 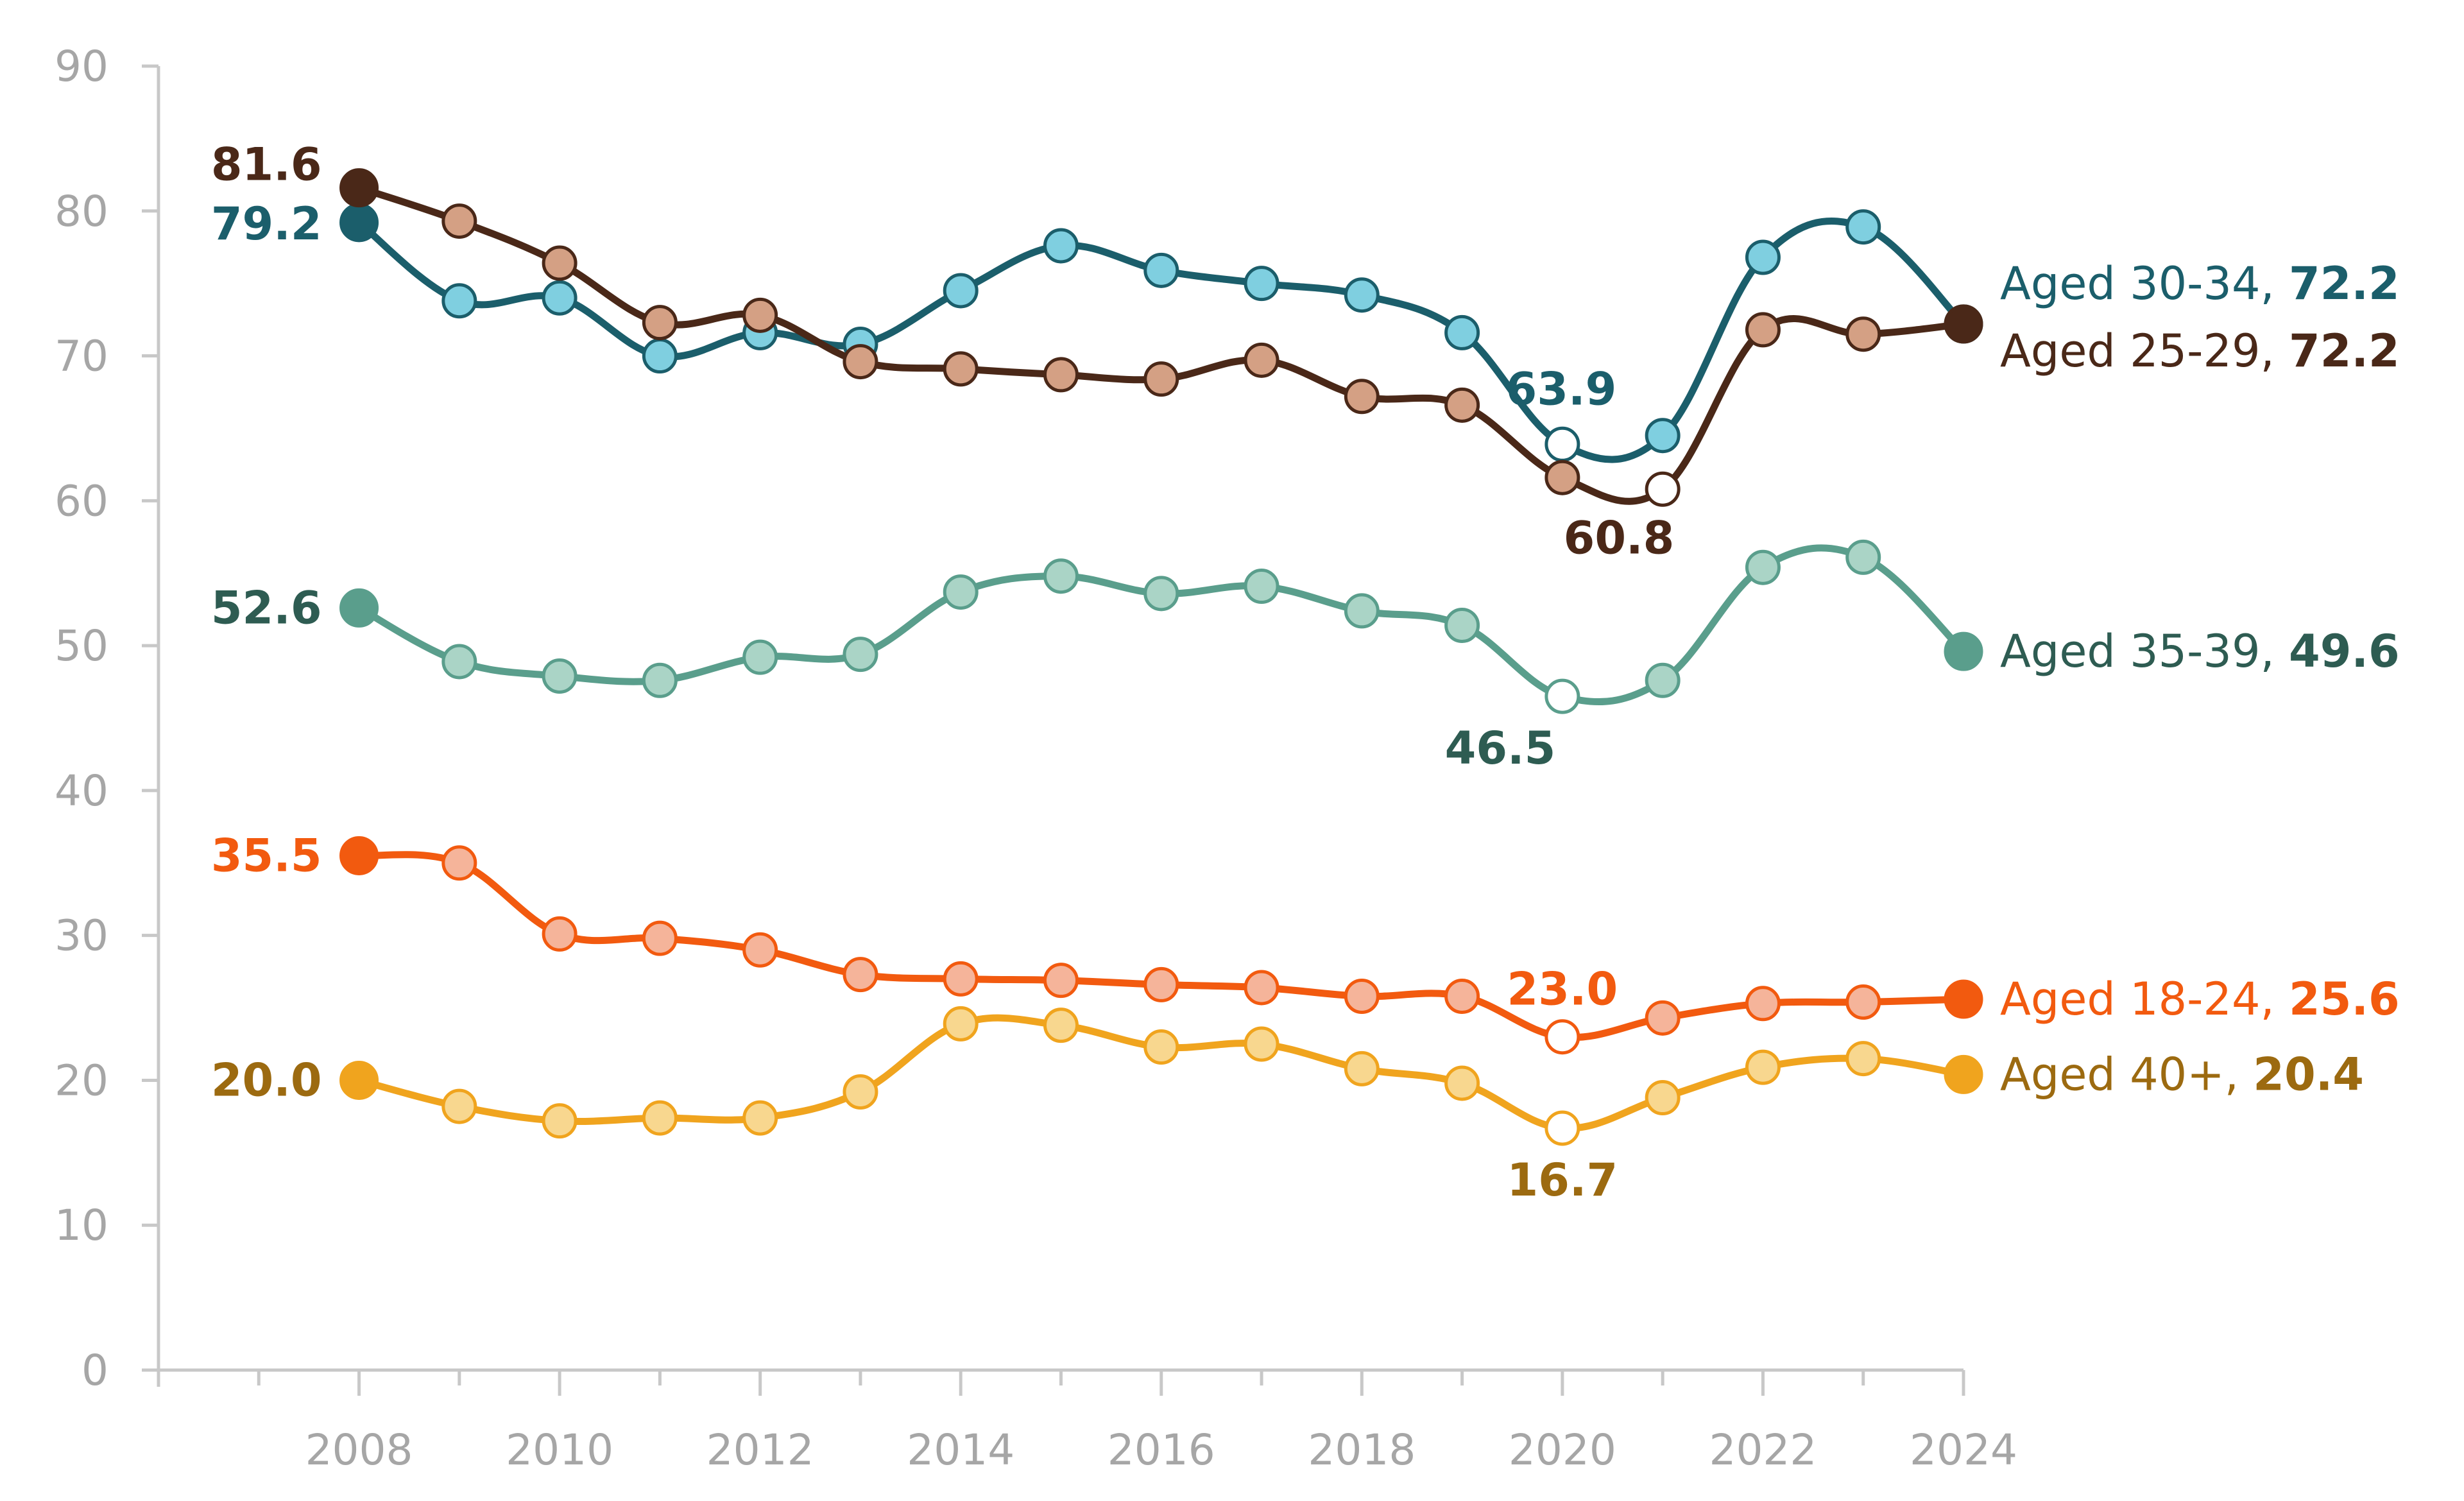 What do you see at coordinates (2145, 999) in the screenshot?
I see `series-name: Aged 18-24,` at bounding box center [2145, 999].